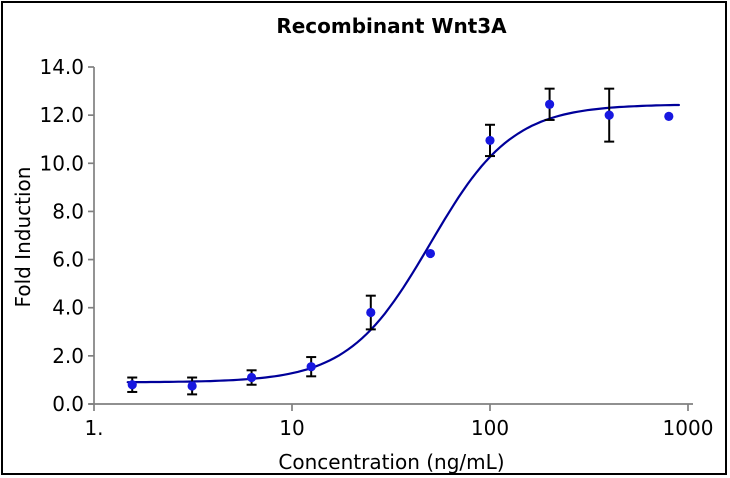 This screenshot has width=730, height=478. What do you see at coordinates (391, 462) in the screenshot?
I see `x-axis-title: Concentration (ng/mL)` at bounding box center [391, 462].